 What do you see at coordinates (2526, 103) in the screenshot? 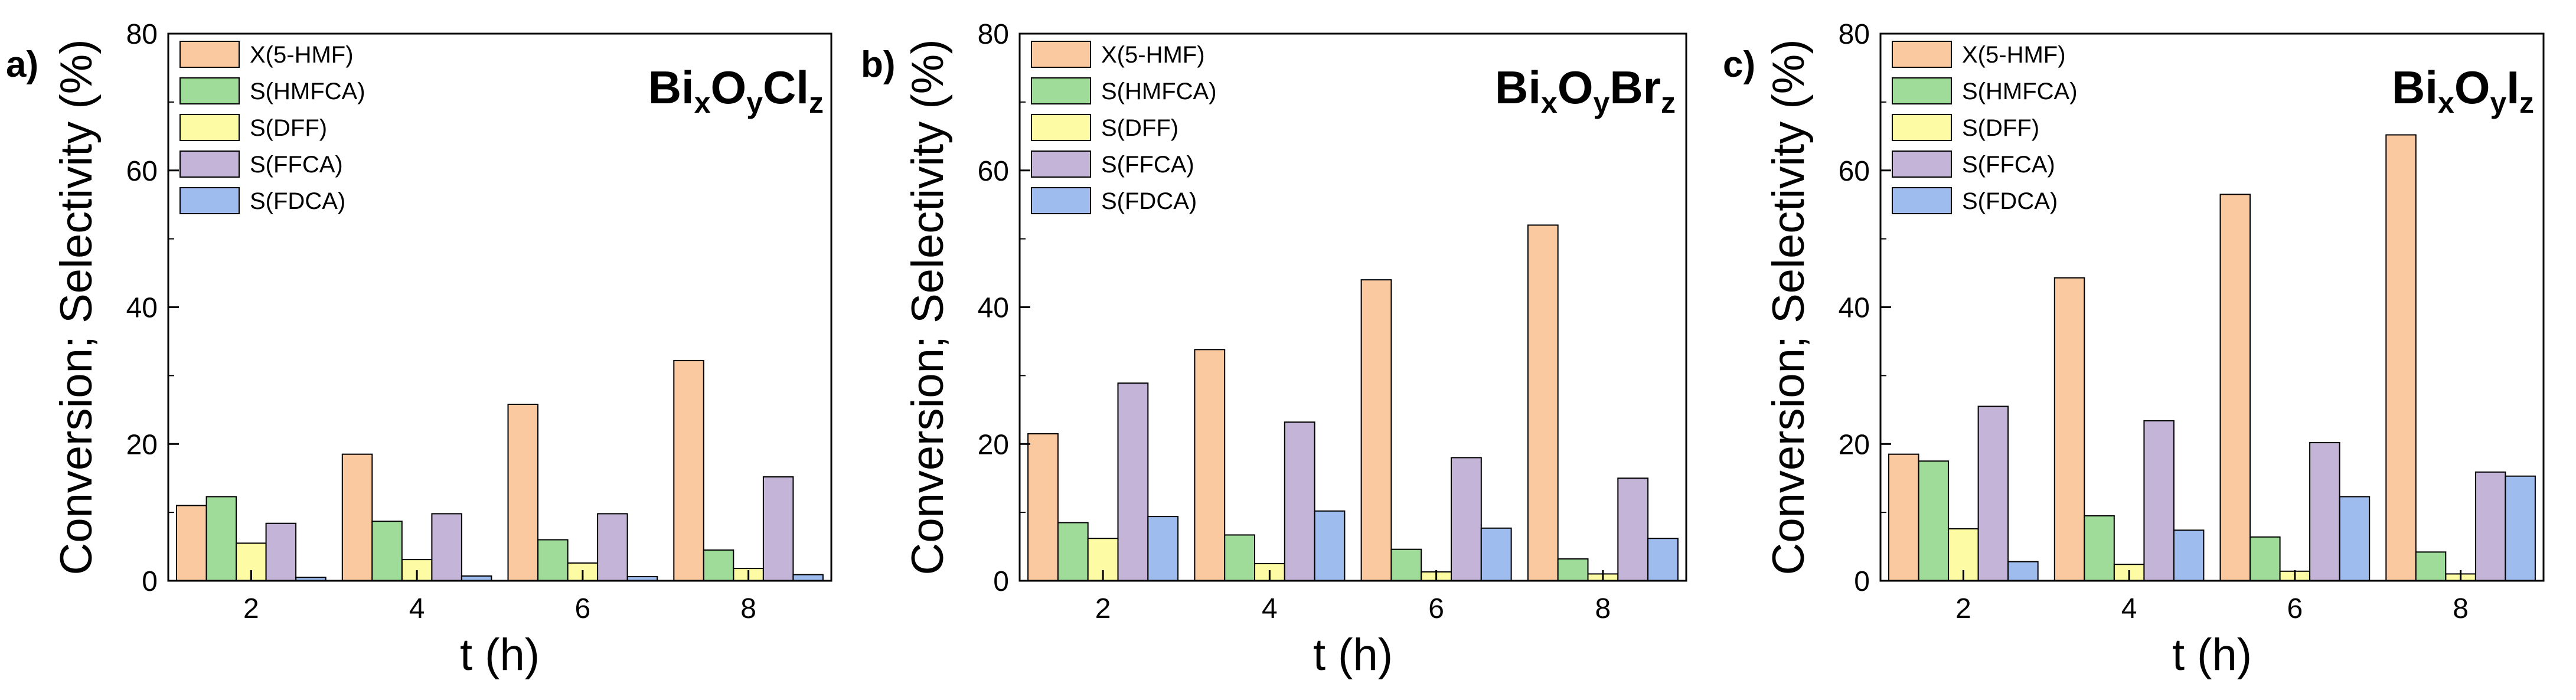
I see `chart-title-subscript: z` at bounding box center [2526, 103].